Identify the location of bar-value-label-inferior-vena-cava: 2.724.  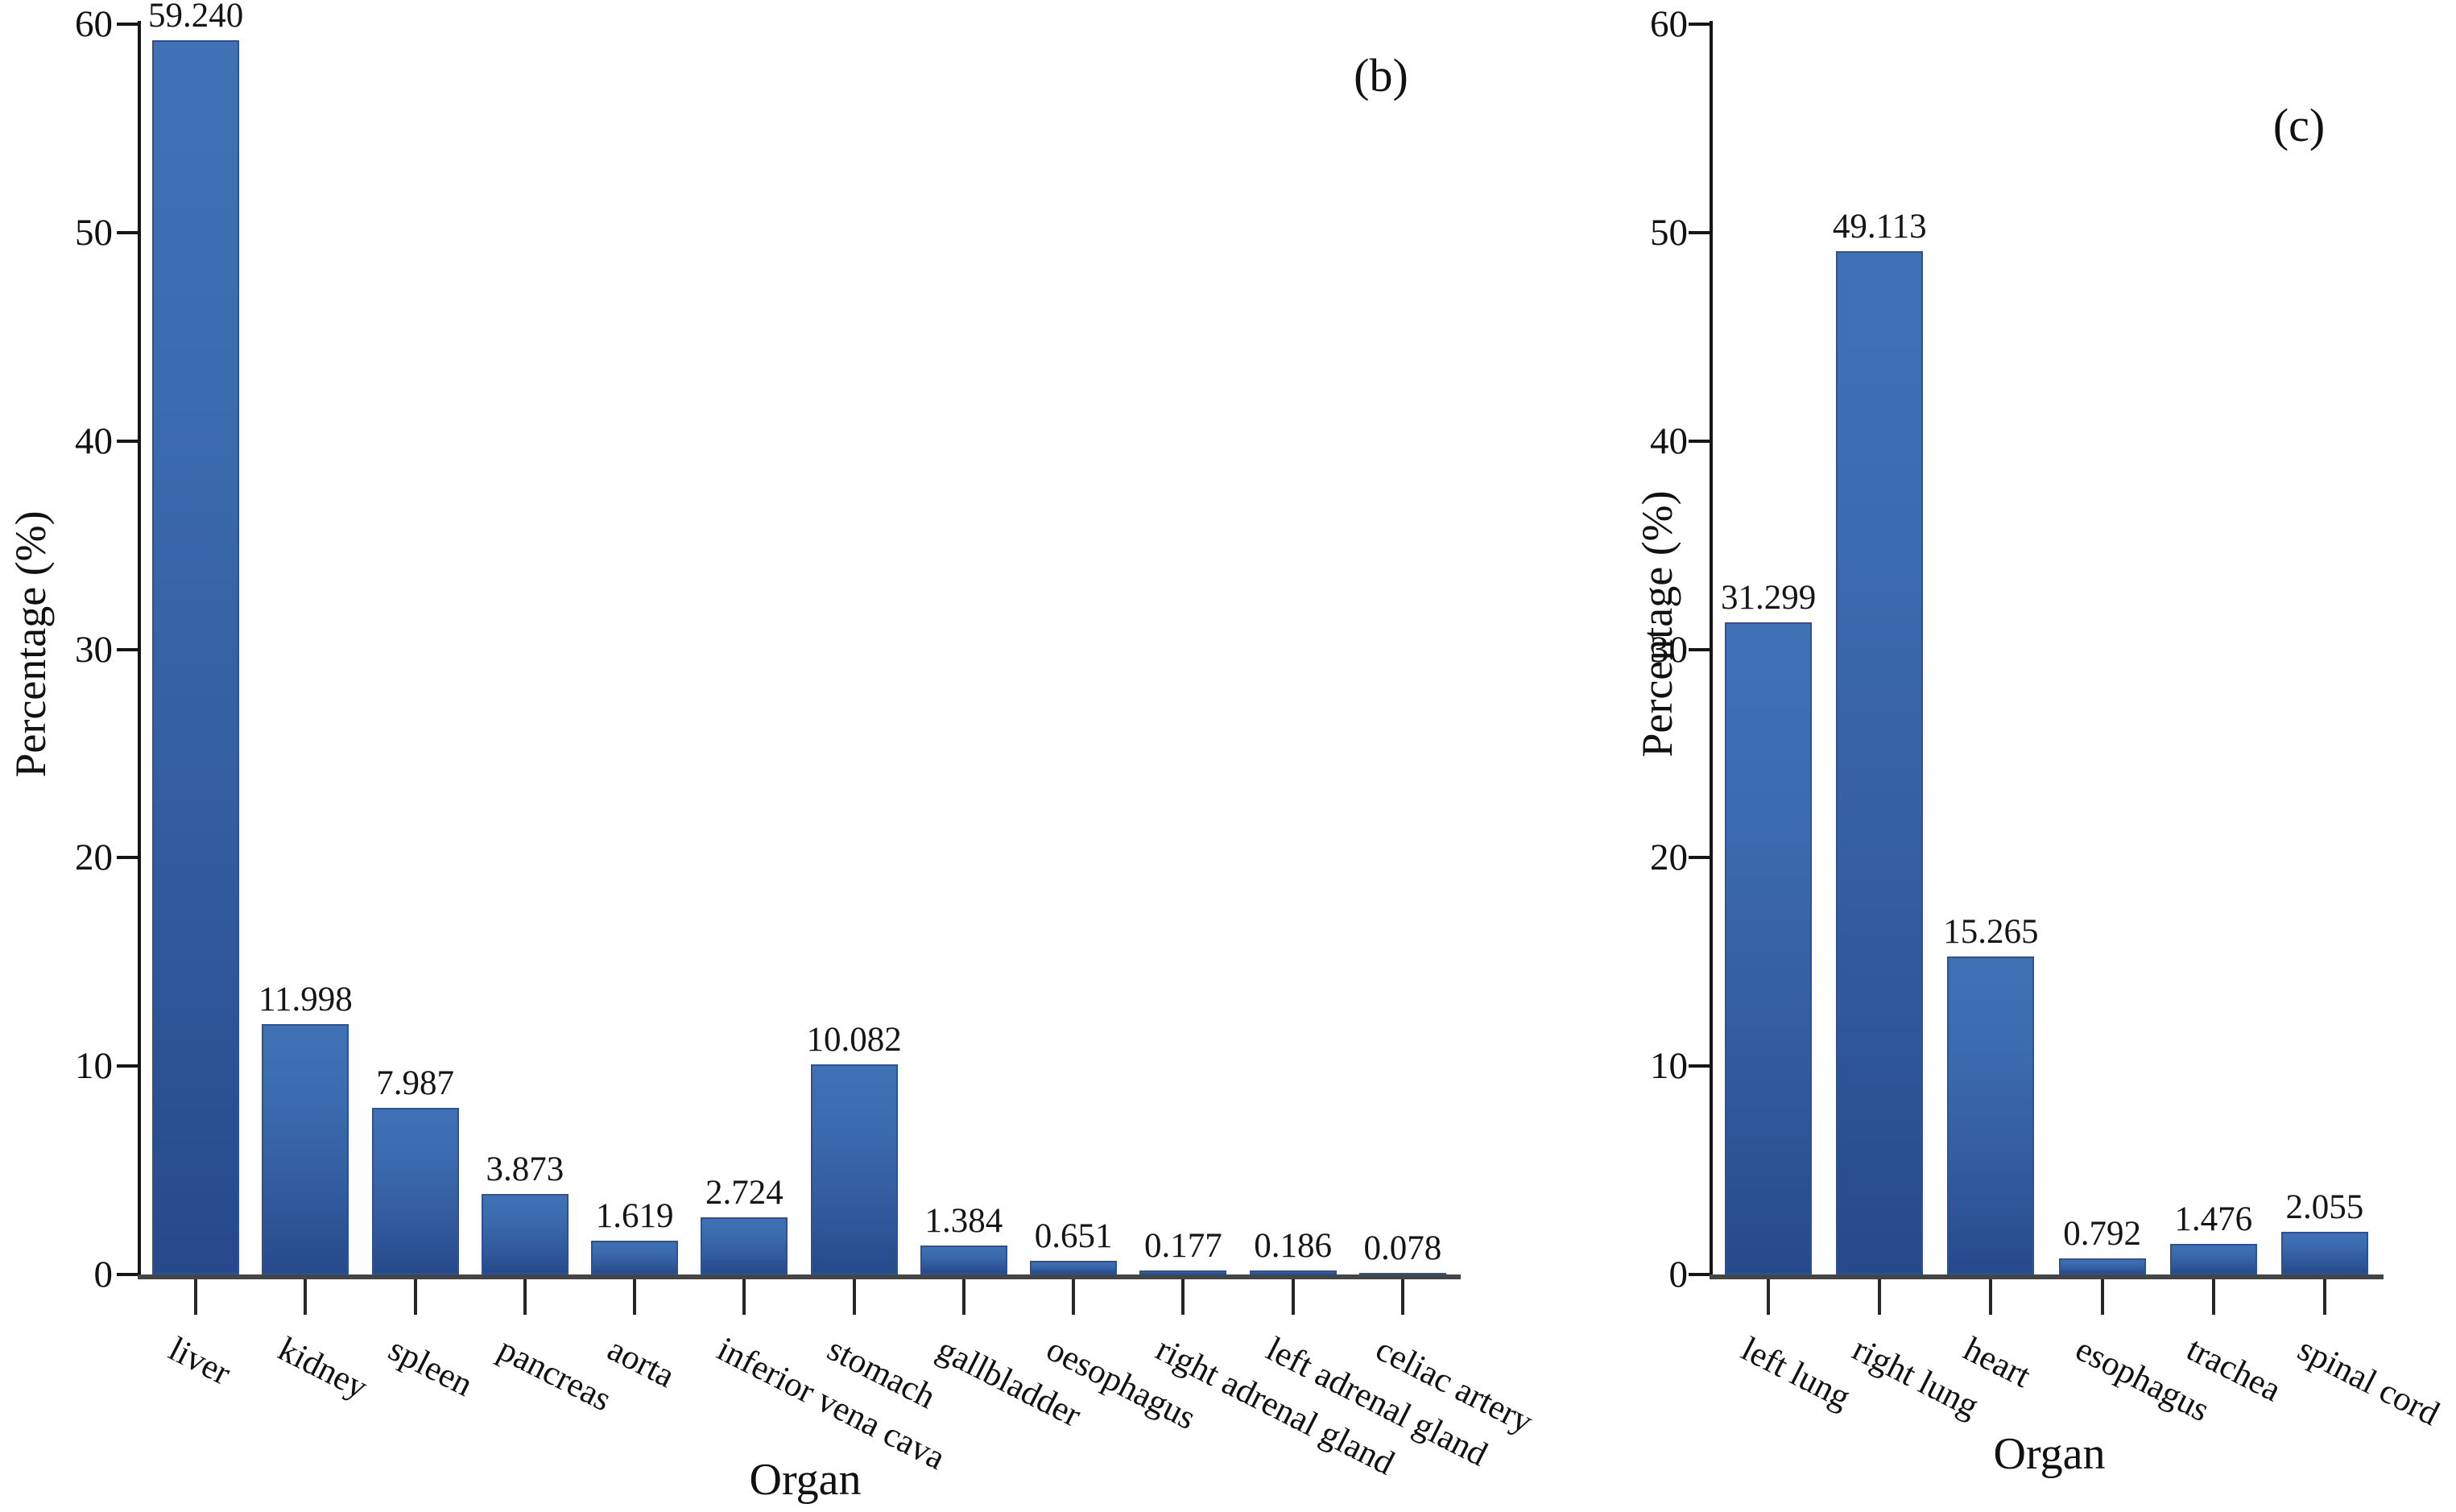
(744, 1193).